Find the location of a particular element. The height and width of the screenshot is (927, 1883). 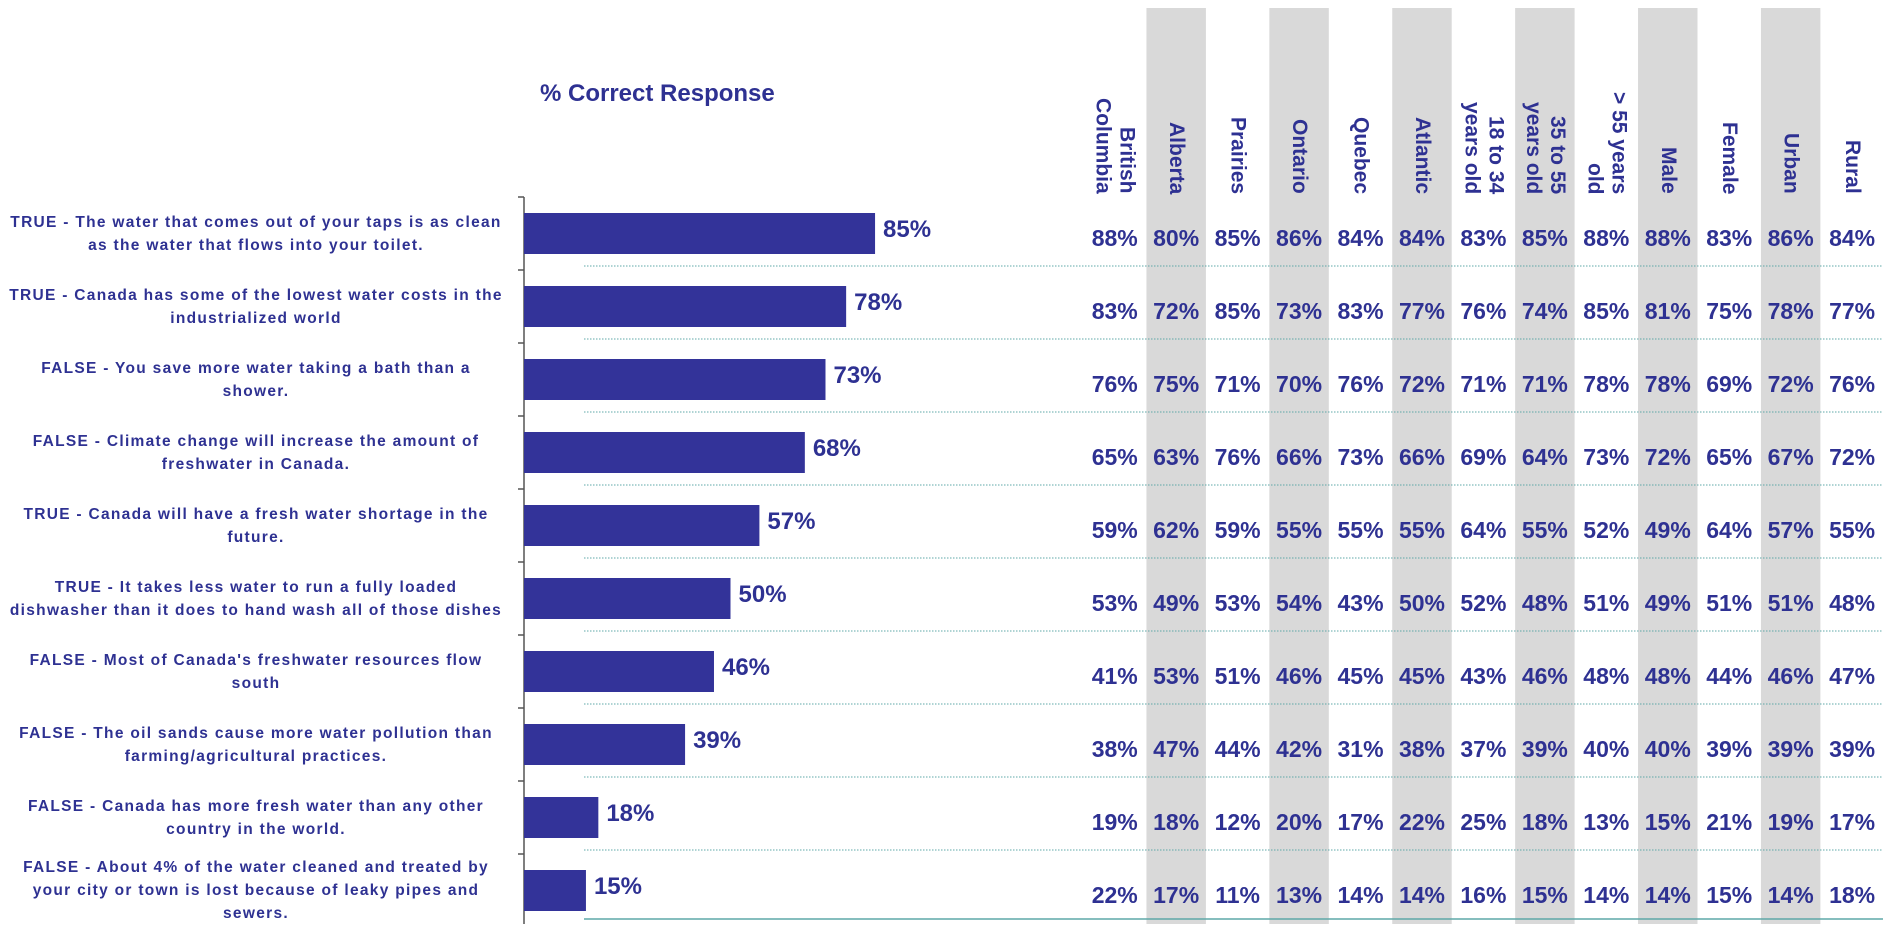

column-header: Alberta is located at coordinates (1177, 157).